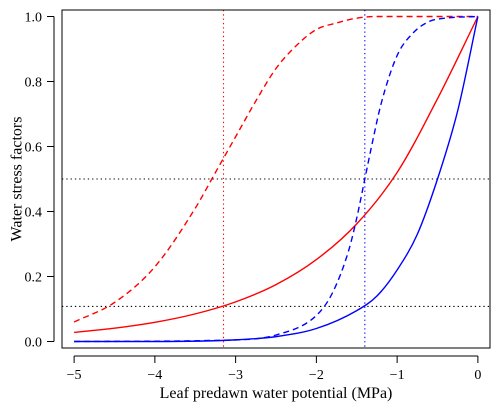  I want to click on y-axis-title: Water stress factors, so click(17, 179).